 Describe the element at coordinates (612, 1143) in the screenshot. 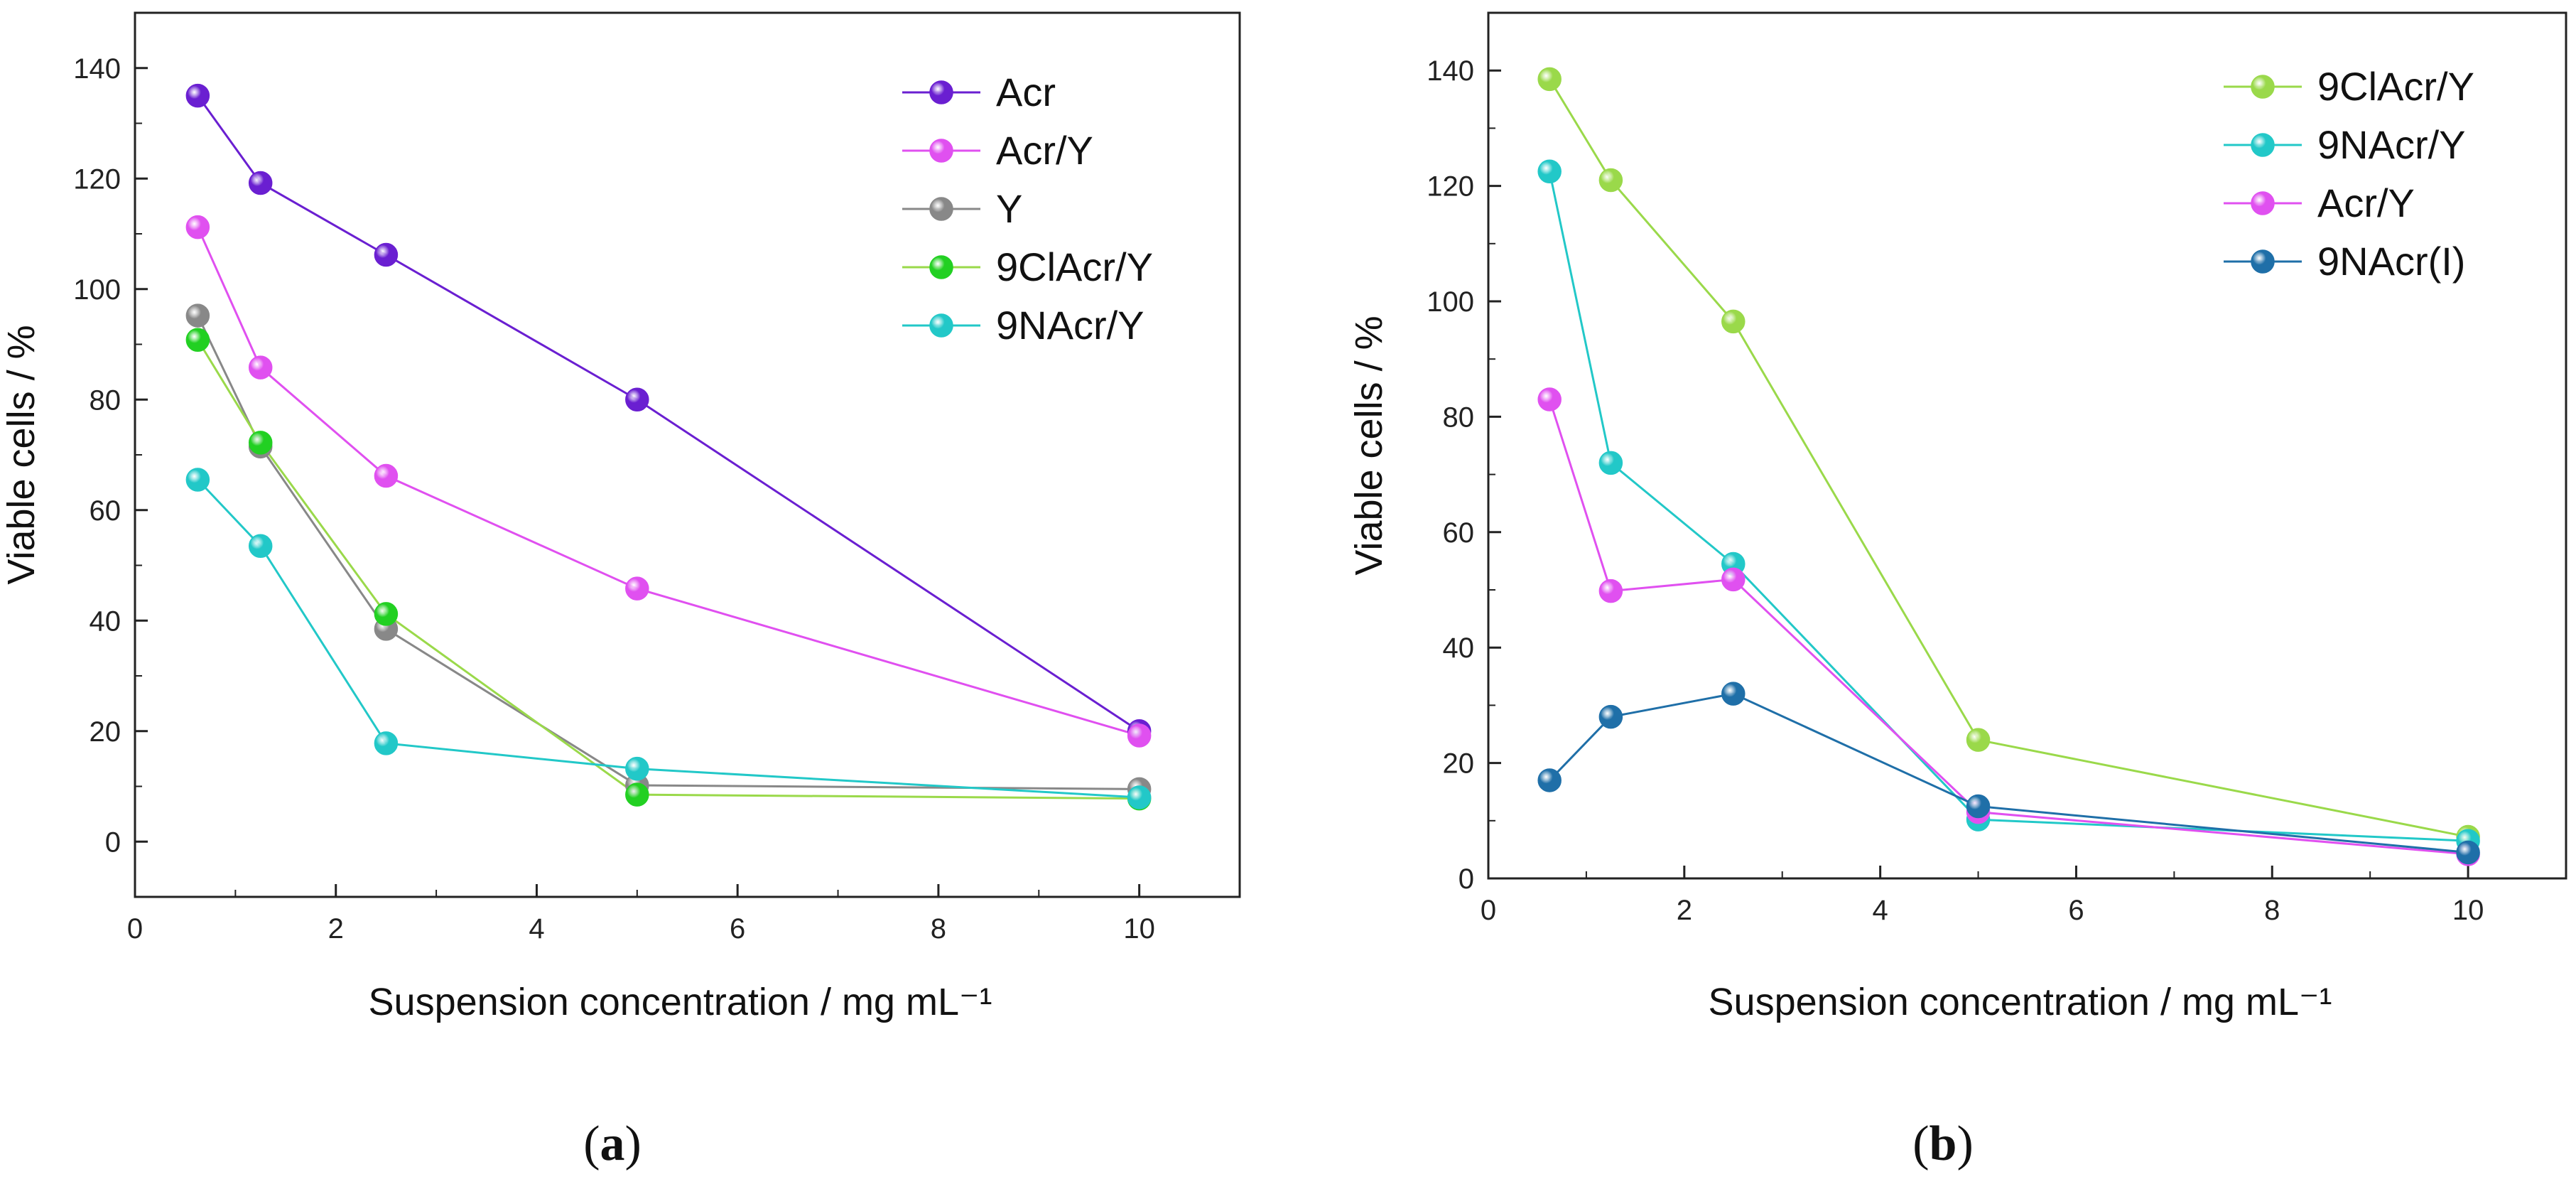

I see `panel-label: (a)` at that location.